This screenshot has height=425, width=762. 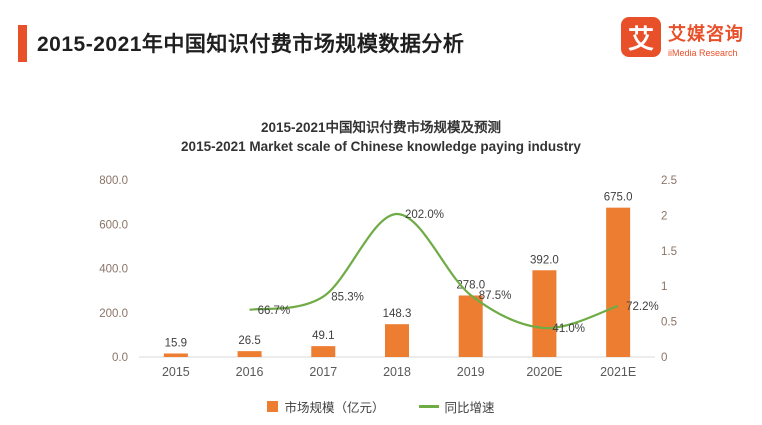 I want to click on left-axis-tick: 0.0, so click(x=120, y=358).